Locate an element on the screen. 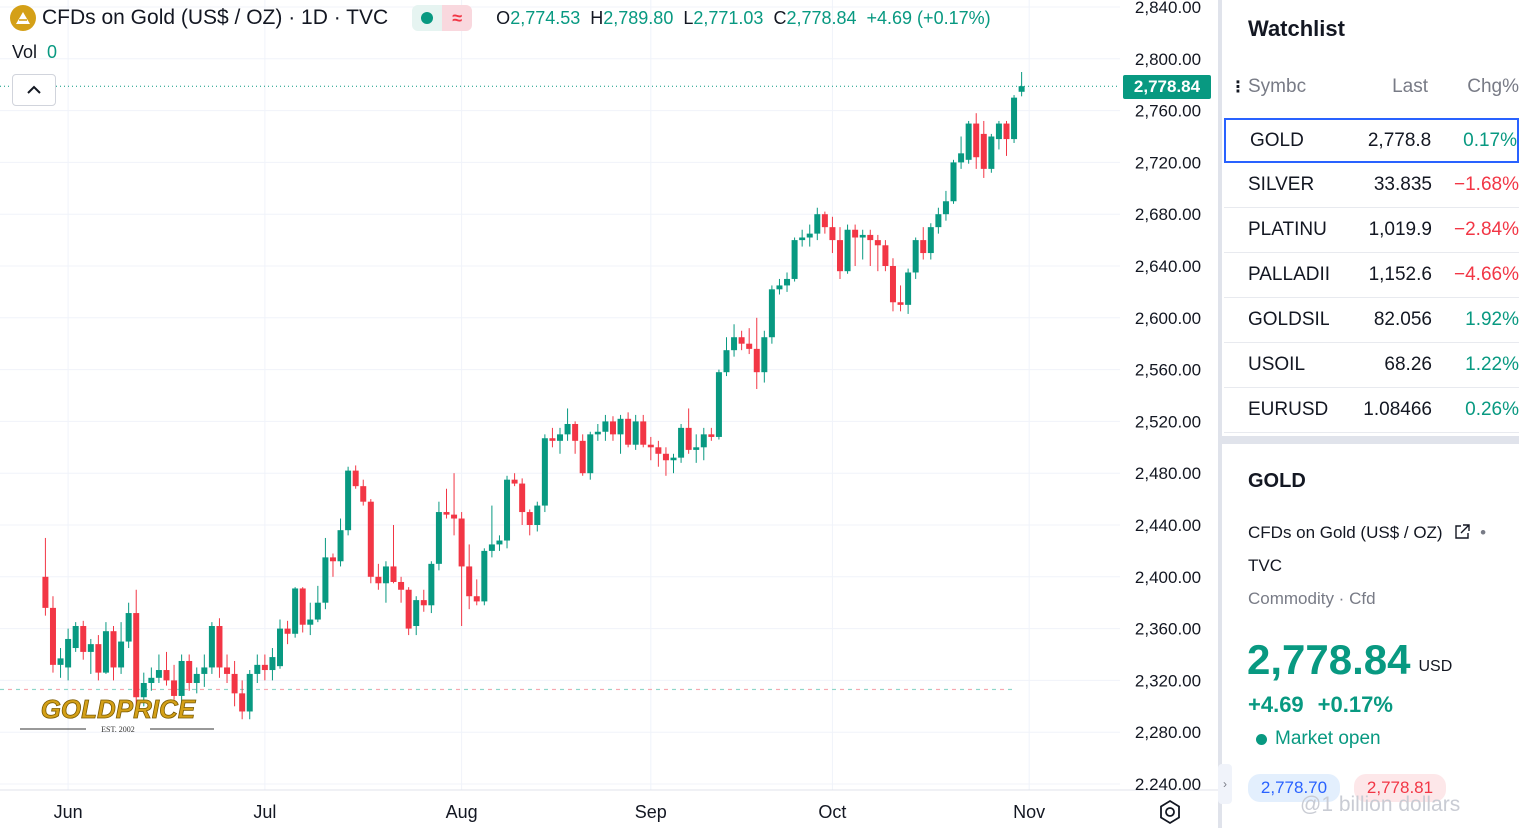  market-status: Market open is located at coordinates (1318, 739).